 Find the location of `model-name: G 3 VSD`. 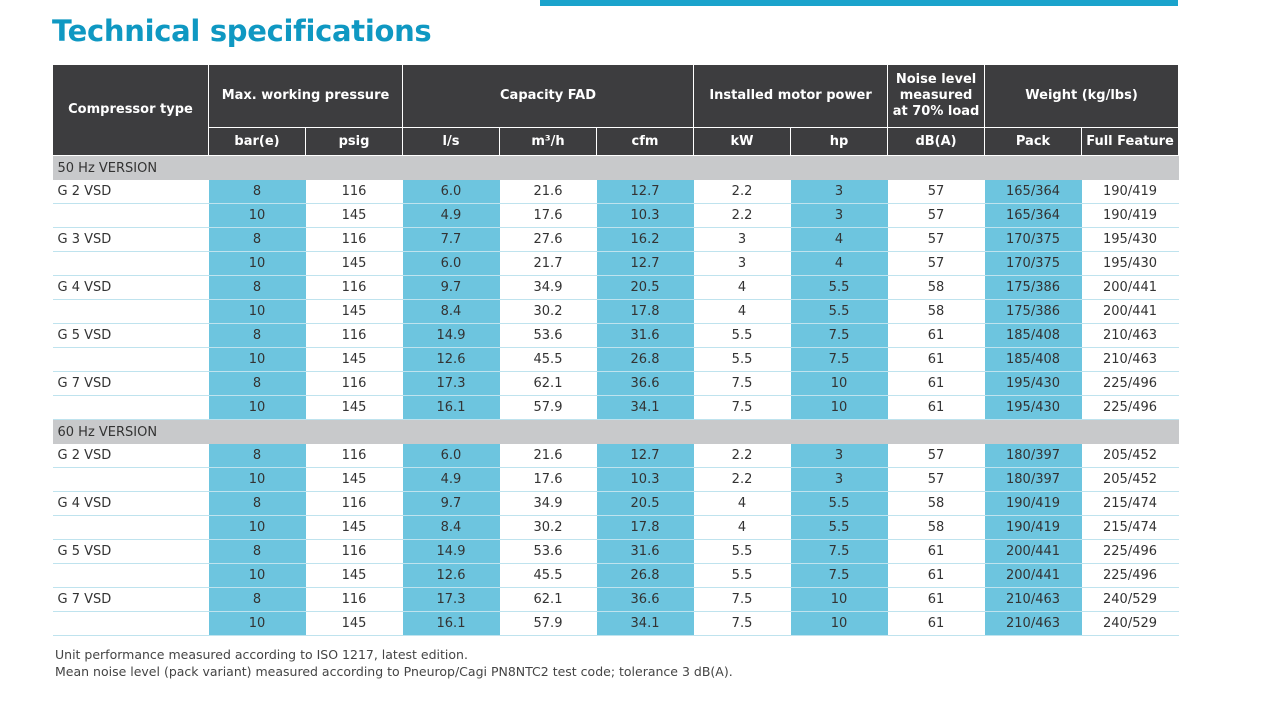

model-name: G 3 VSD is located at coordinates (130, 239).